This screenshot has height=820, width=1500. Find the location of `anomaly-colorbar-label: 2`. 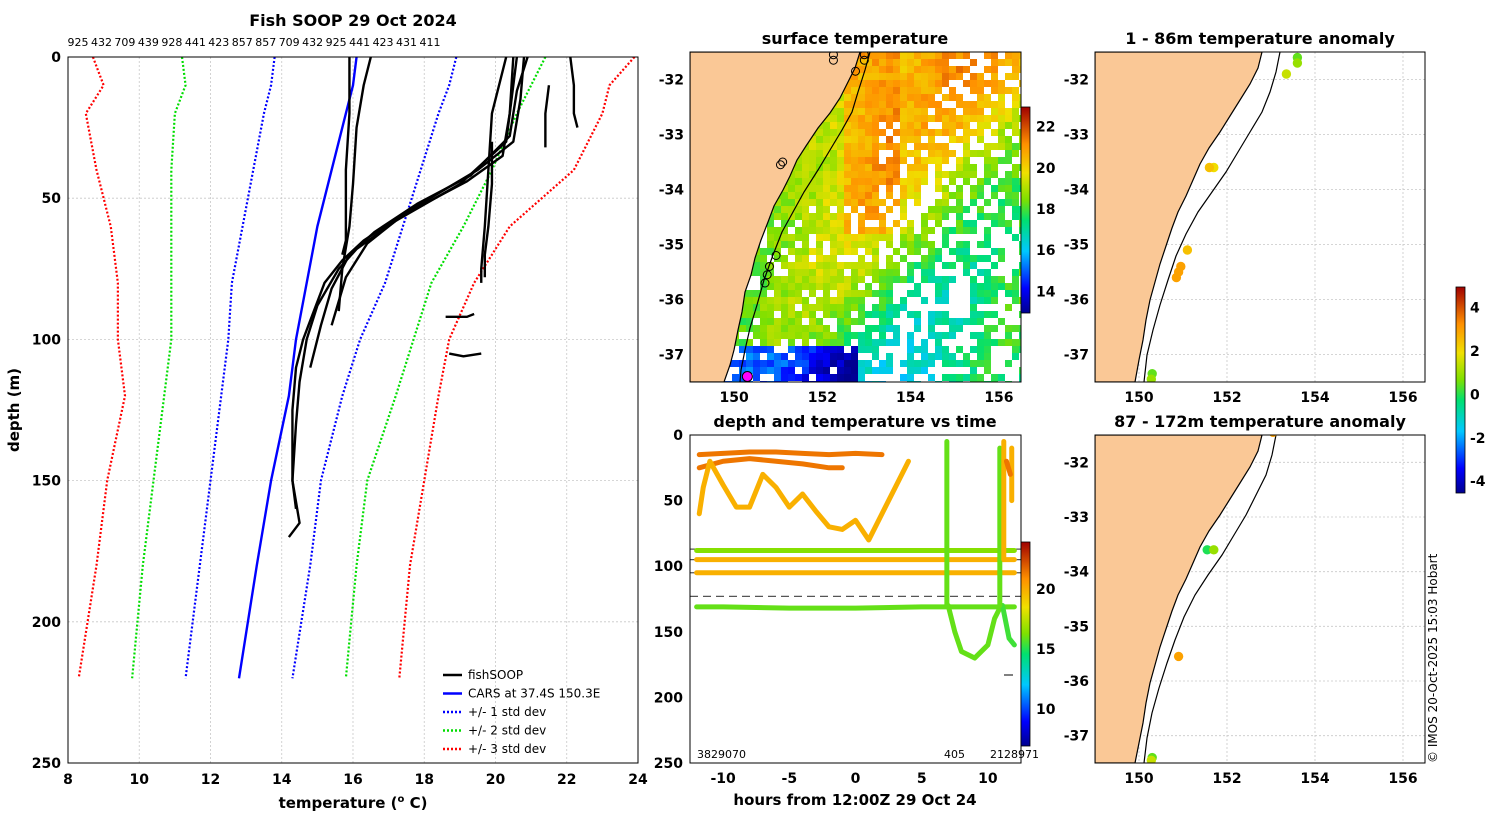

anomaly-colorbar-label: 2 is located at coordinates (1475, 352).